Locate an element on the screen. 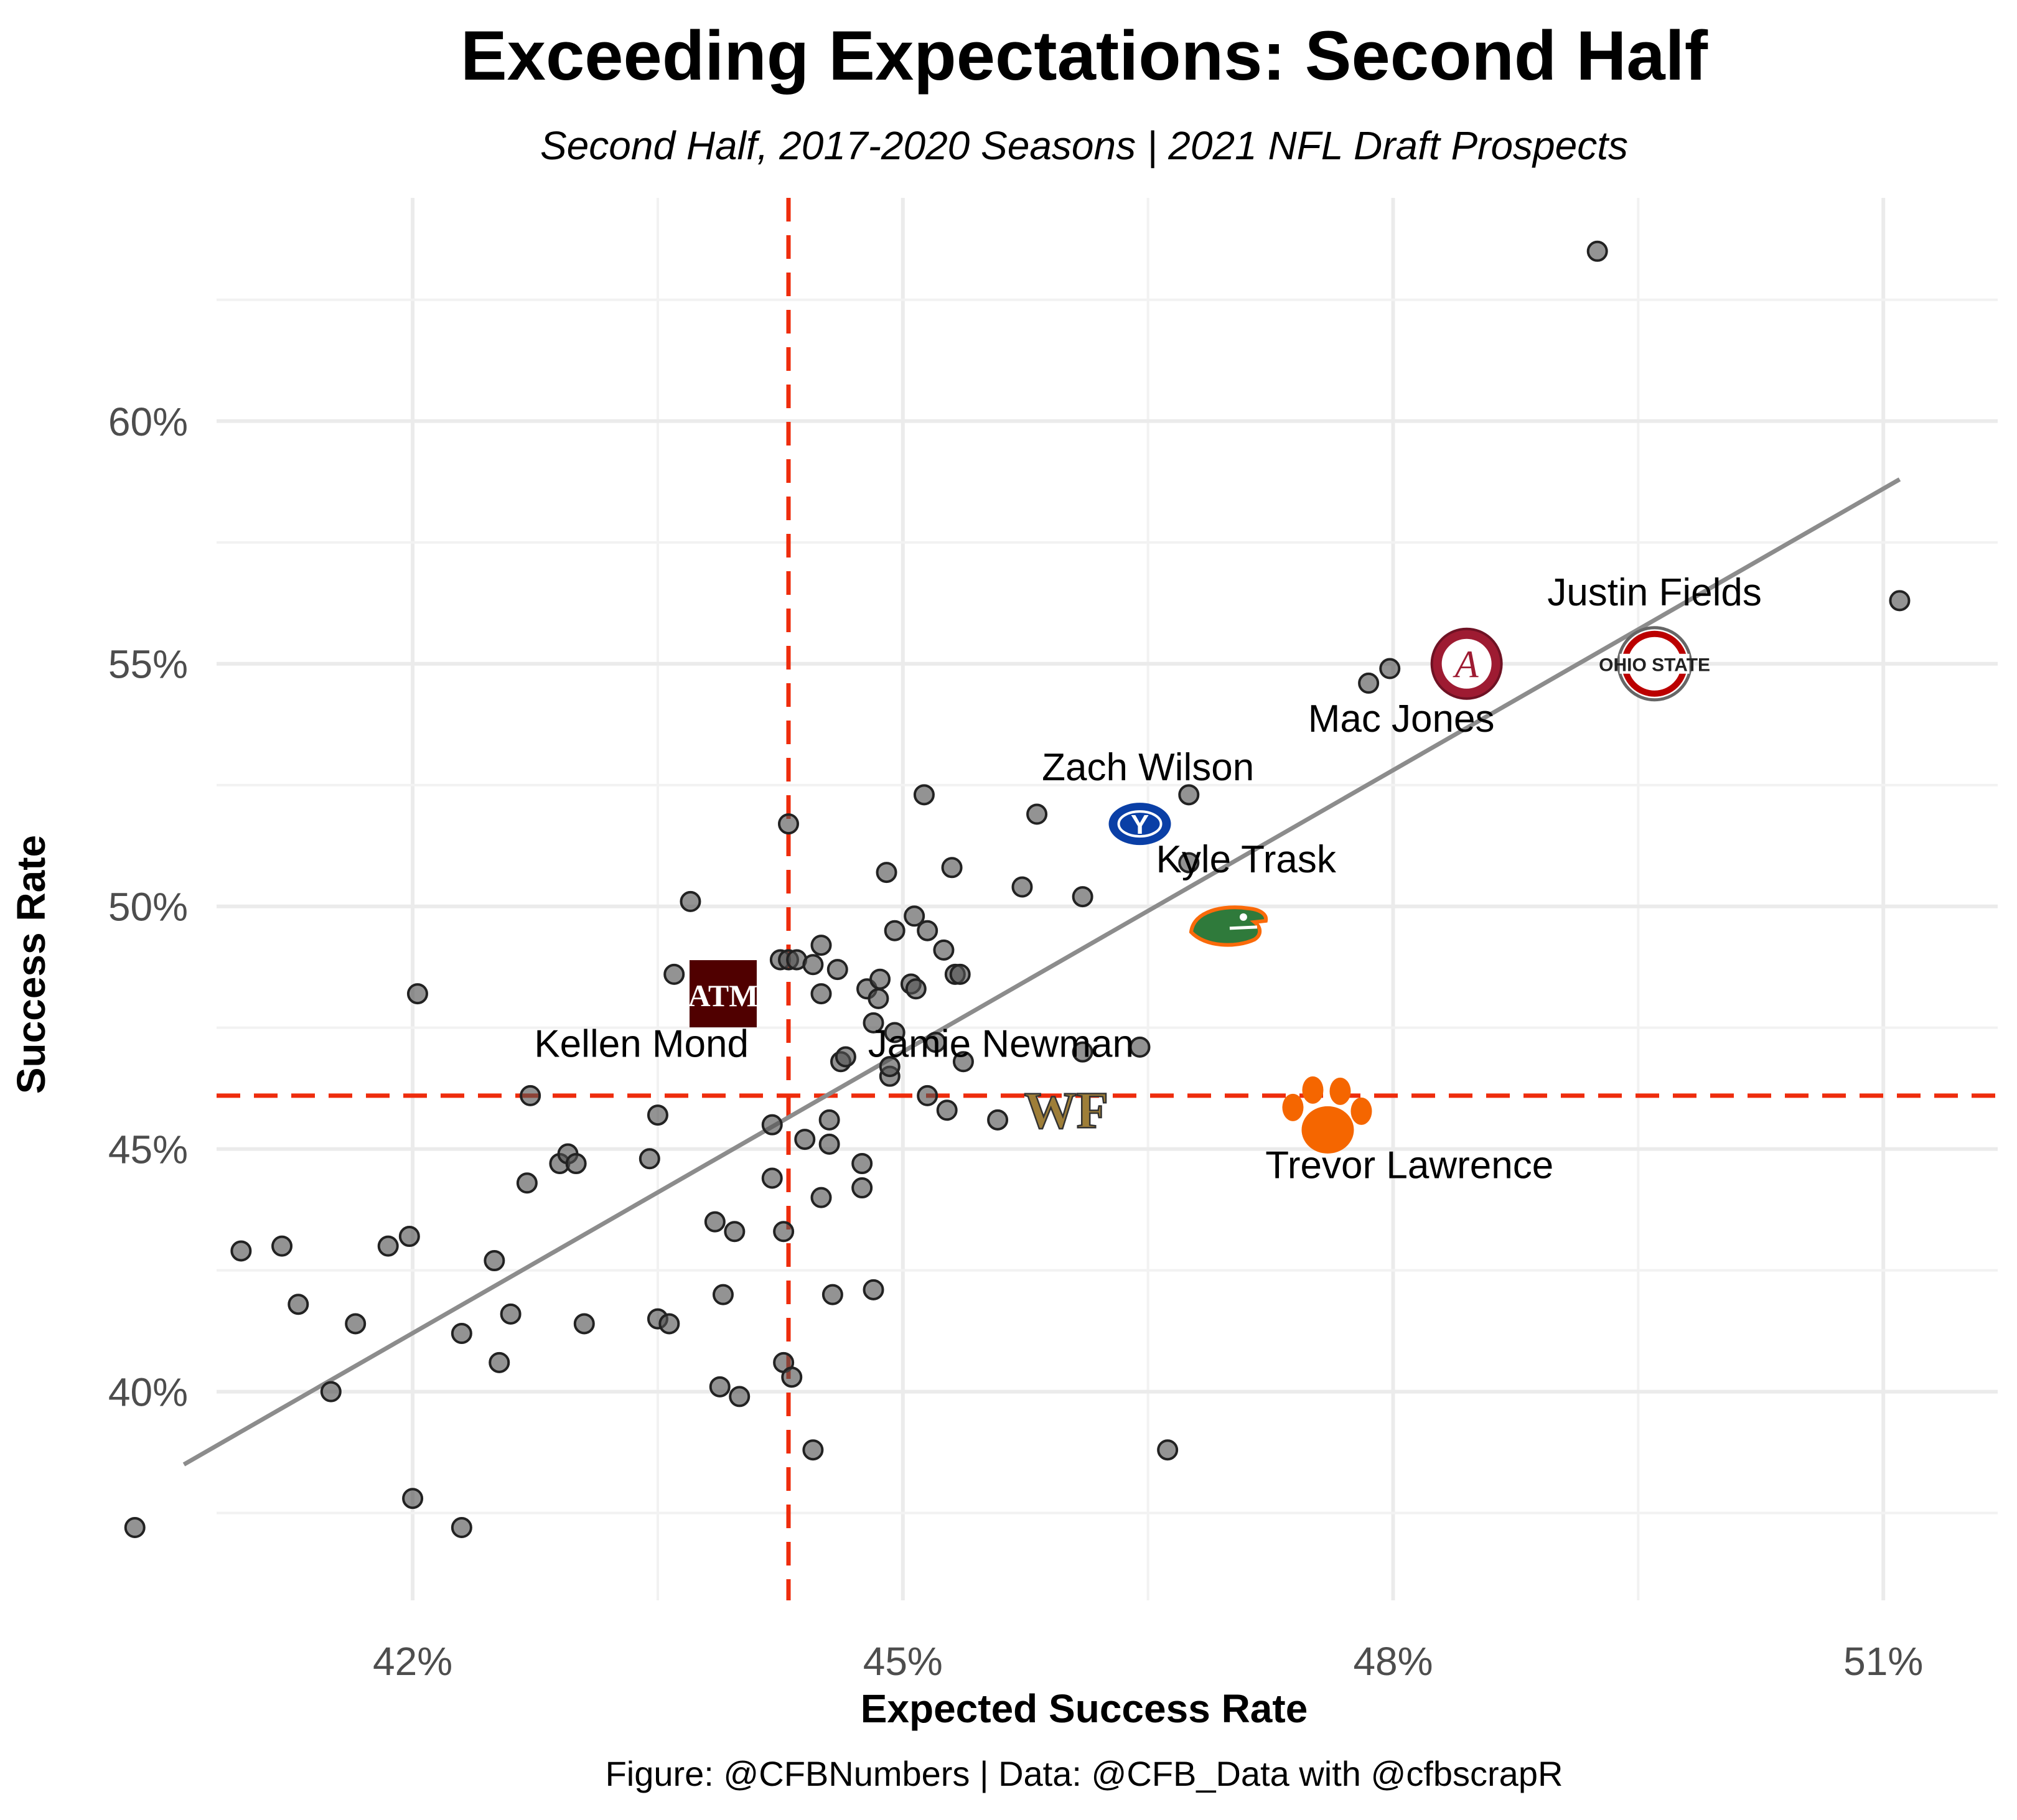 The height and width of the screenshot is (1820, 2017). alabama-logo: A is located at coordinates (1467, 663).